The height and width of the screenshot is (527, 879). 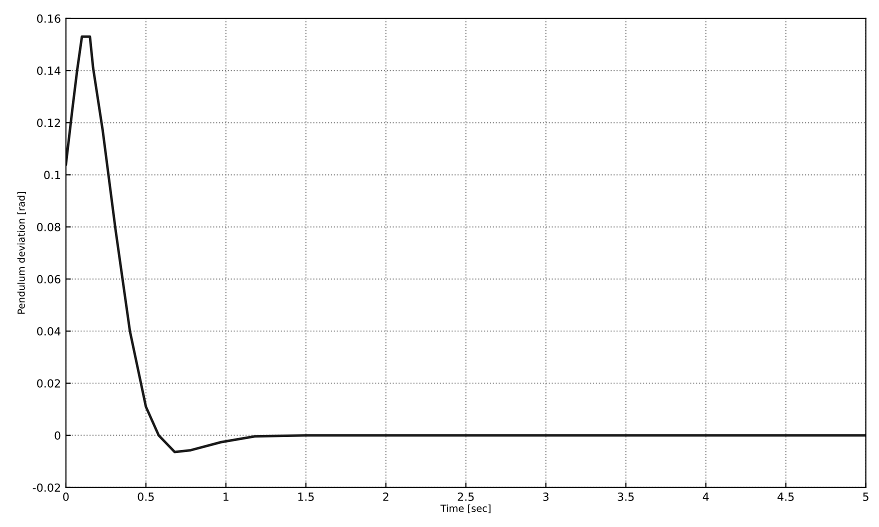 I want to click on y-tick-label: 0.08, so click(x=48, y=227).